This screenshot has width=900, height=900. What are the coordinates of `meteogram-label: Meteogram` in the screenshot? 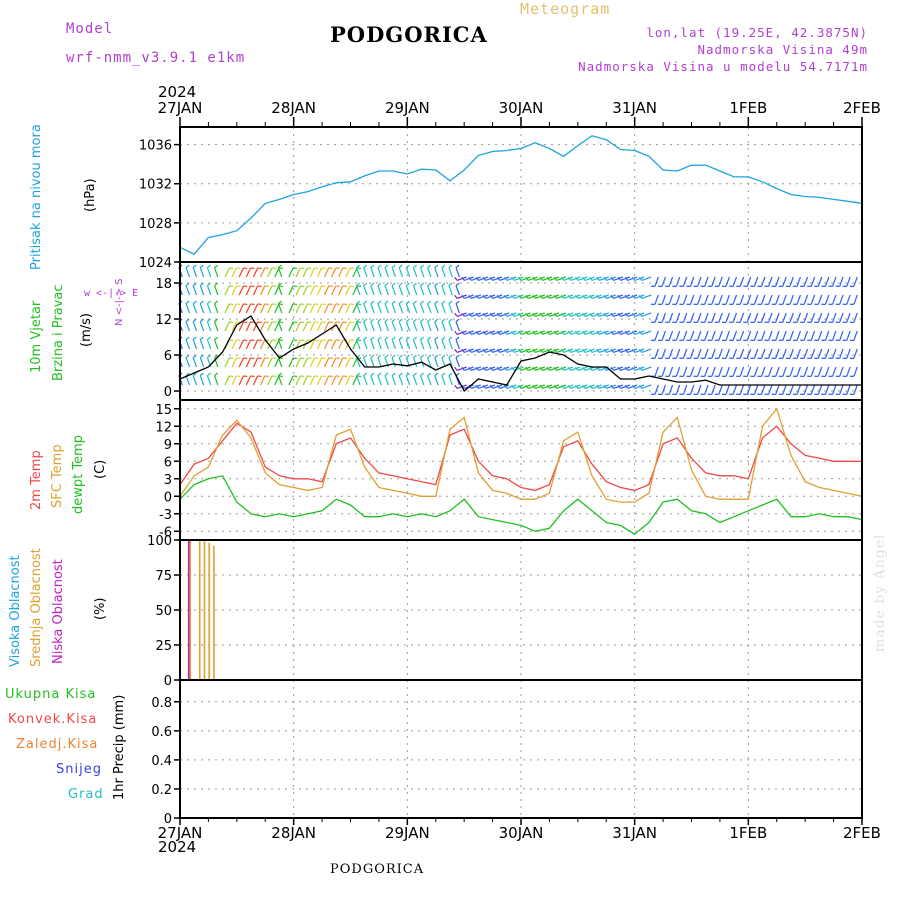 It's located at (565, 9).